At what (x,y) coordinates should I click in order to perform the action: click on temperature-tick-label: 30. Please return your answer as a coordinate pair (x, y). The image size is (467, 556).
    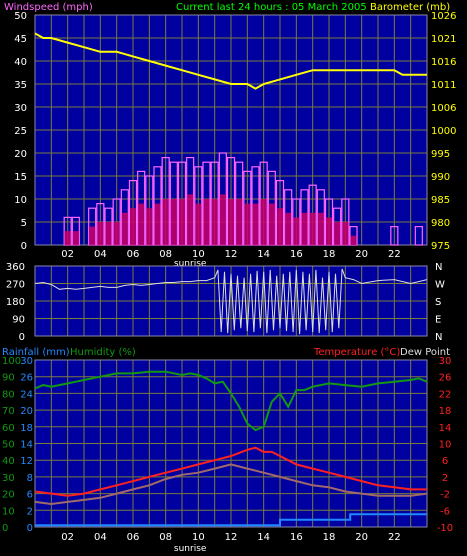
    Looking at the image, I should click on (445, 361).